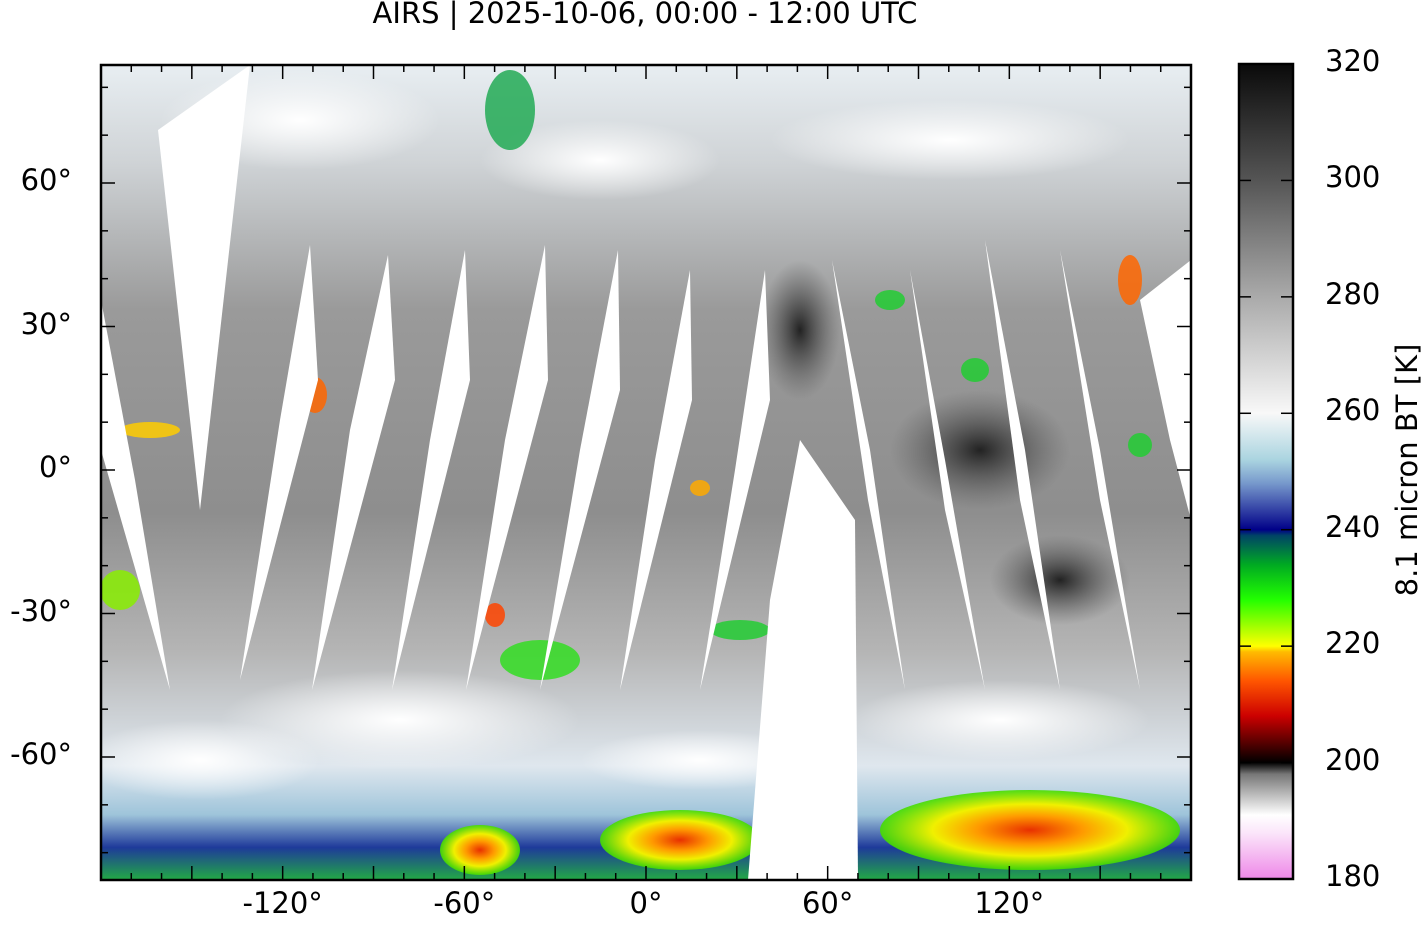 Image resolution: width=1421 pixels, height=930 pixels. Describe the element at coordinates (41, 754) in the screenshot. I see `lat-tick-label: -60°` at that location.